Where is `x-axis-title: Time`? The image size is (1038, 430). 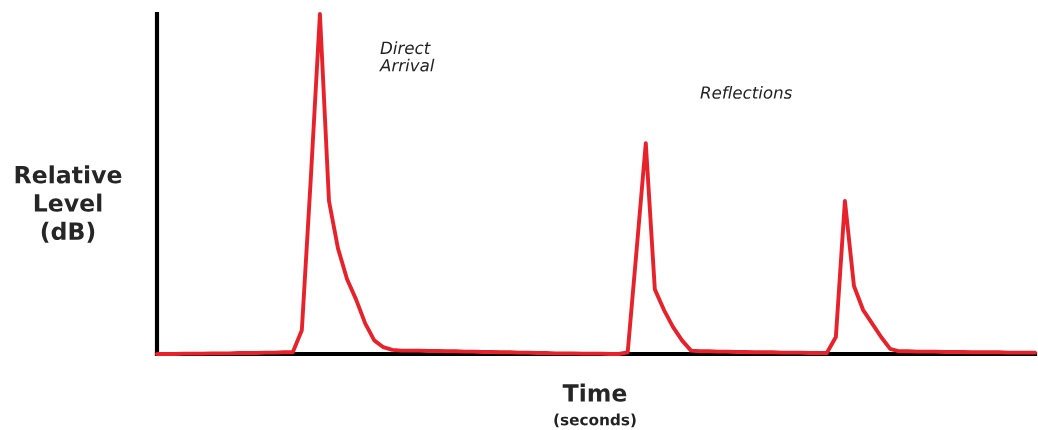 x-axis-title: Time is located at coordinates (594, 392).